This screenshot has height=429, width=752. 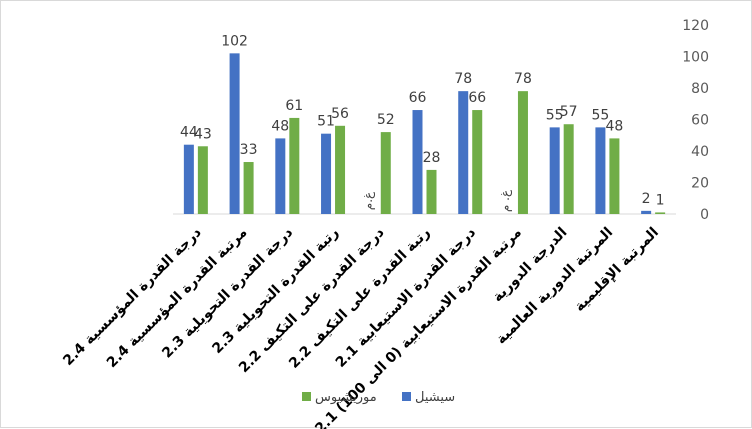 I want to click on data-label: 51, so click(x=326, y=122).